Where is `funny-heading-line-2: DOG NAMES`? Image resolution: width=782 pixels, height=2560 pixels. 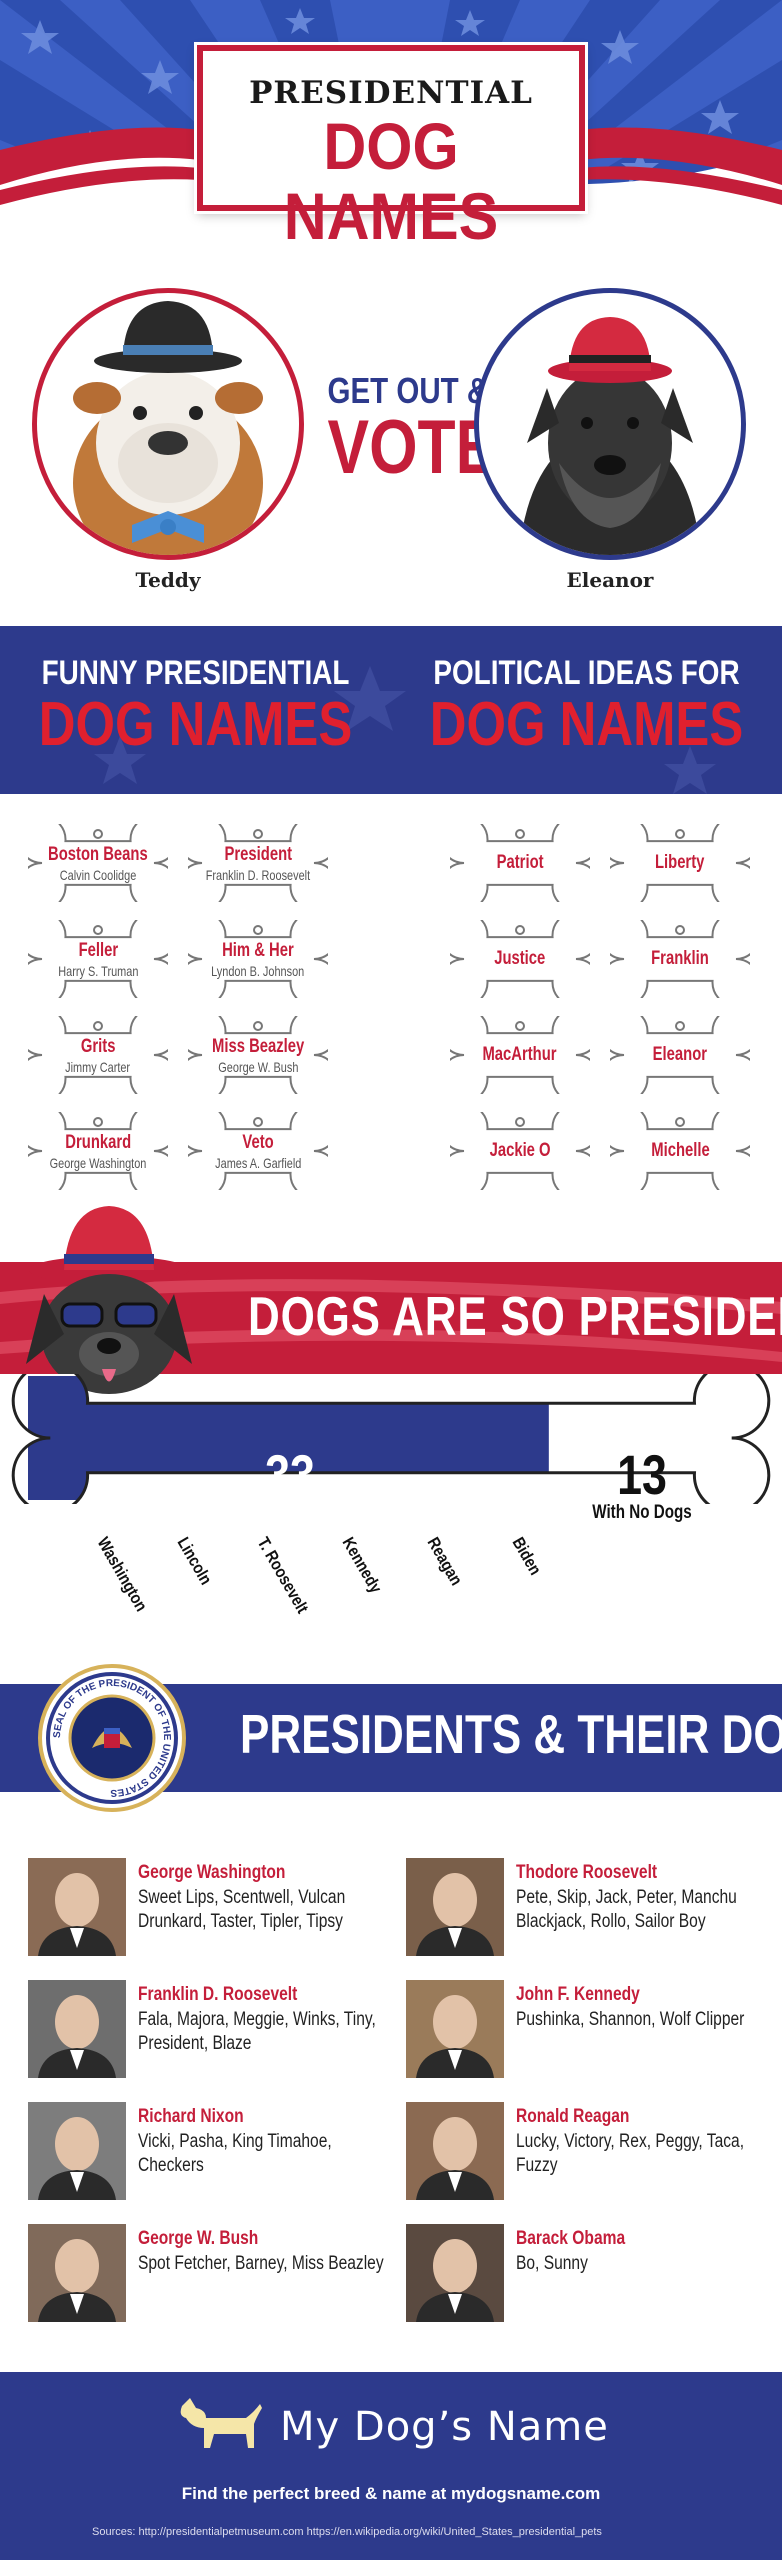
funny-heading-line-2: DOG NAMES is located at coordinates (195, 724).